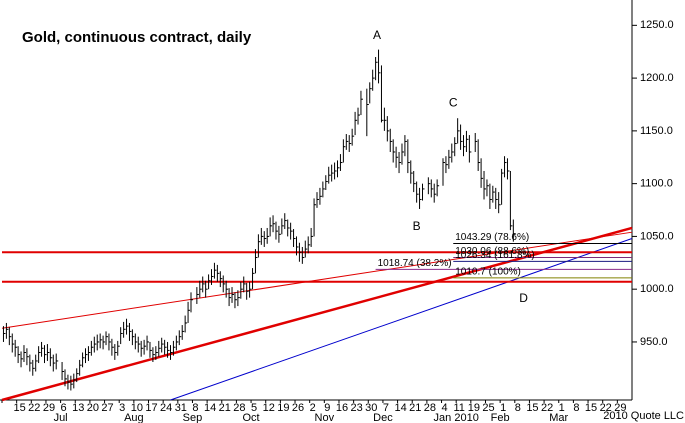  What do you see at coordinates (93, 408) in the screenshot?
I see `x-tick-label: 20` at bounding box center [93, 408].